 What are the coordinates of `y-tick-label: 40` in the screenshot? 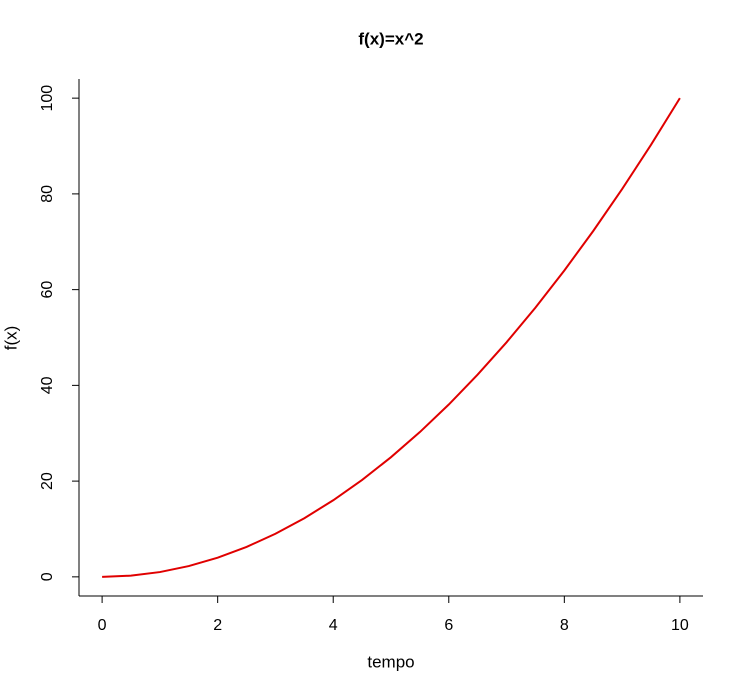 It's located at (47, 385).